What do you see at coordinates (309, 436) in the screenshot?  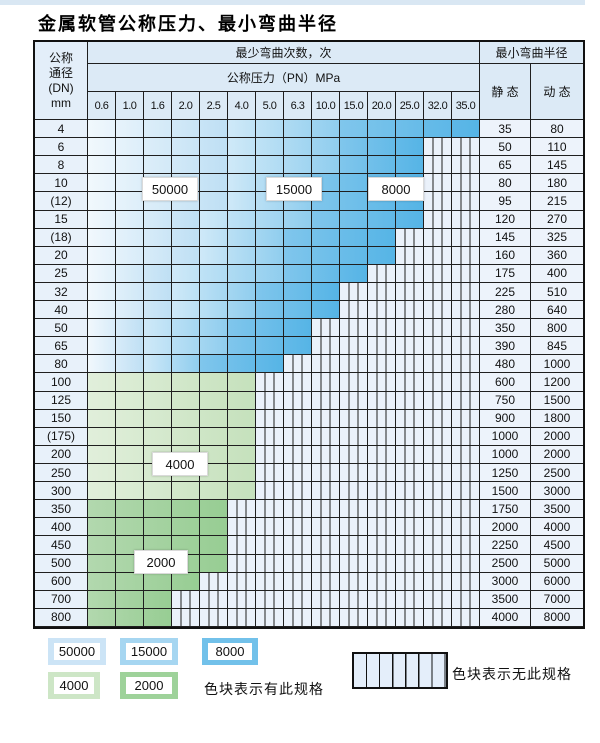 I see `table-row: (175) 1000 2000` at bounding box center [309, 436].